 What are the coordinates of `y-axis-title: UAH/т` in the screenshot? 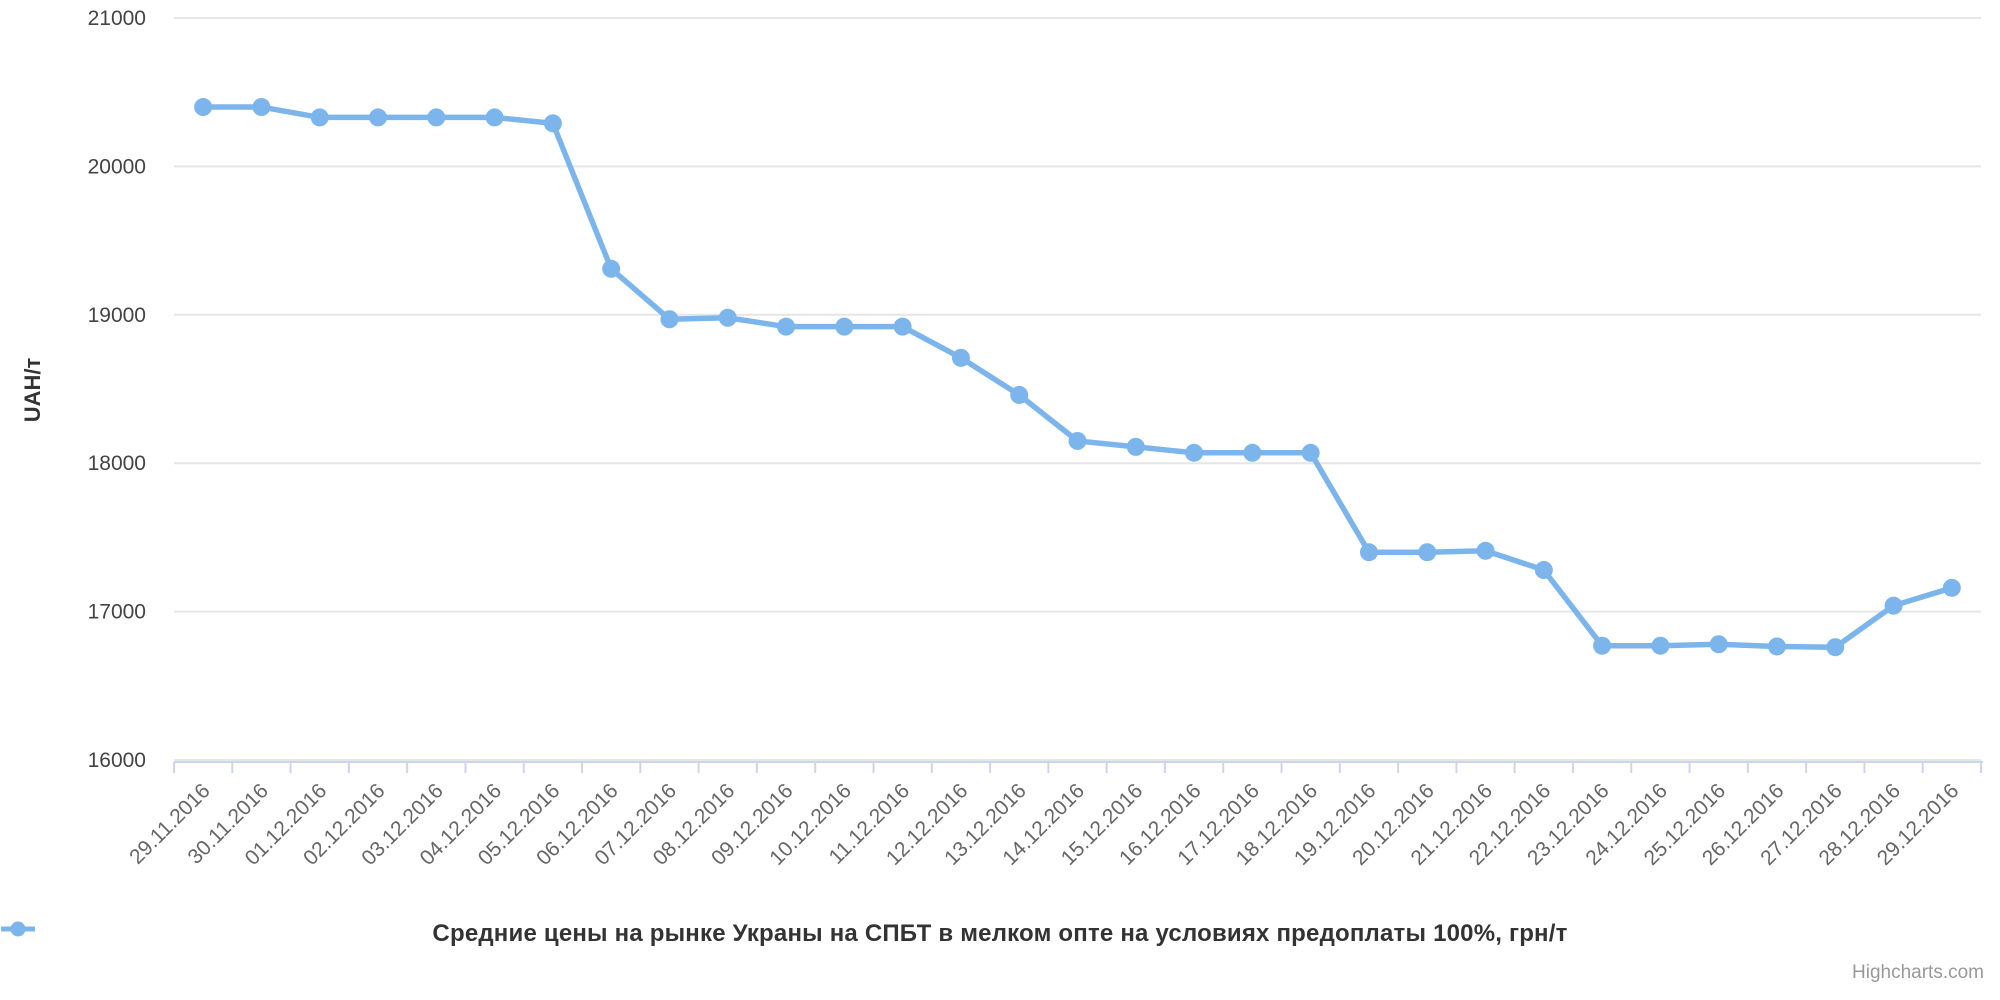 It's located at (32, 390).